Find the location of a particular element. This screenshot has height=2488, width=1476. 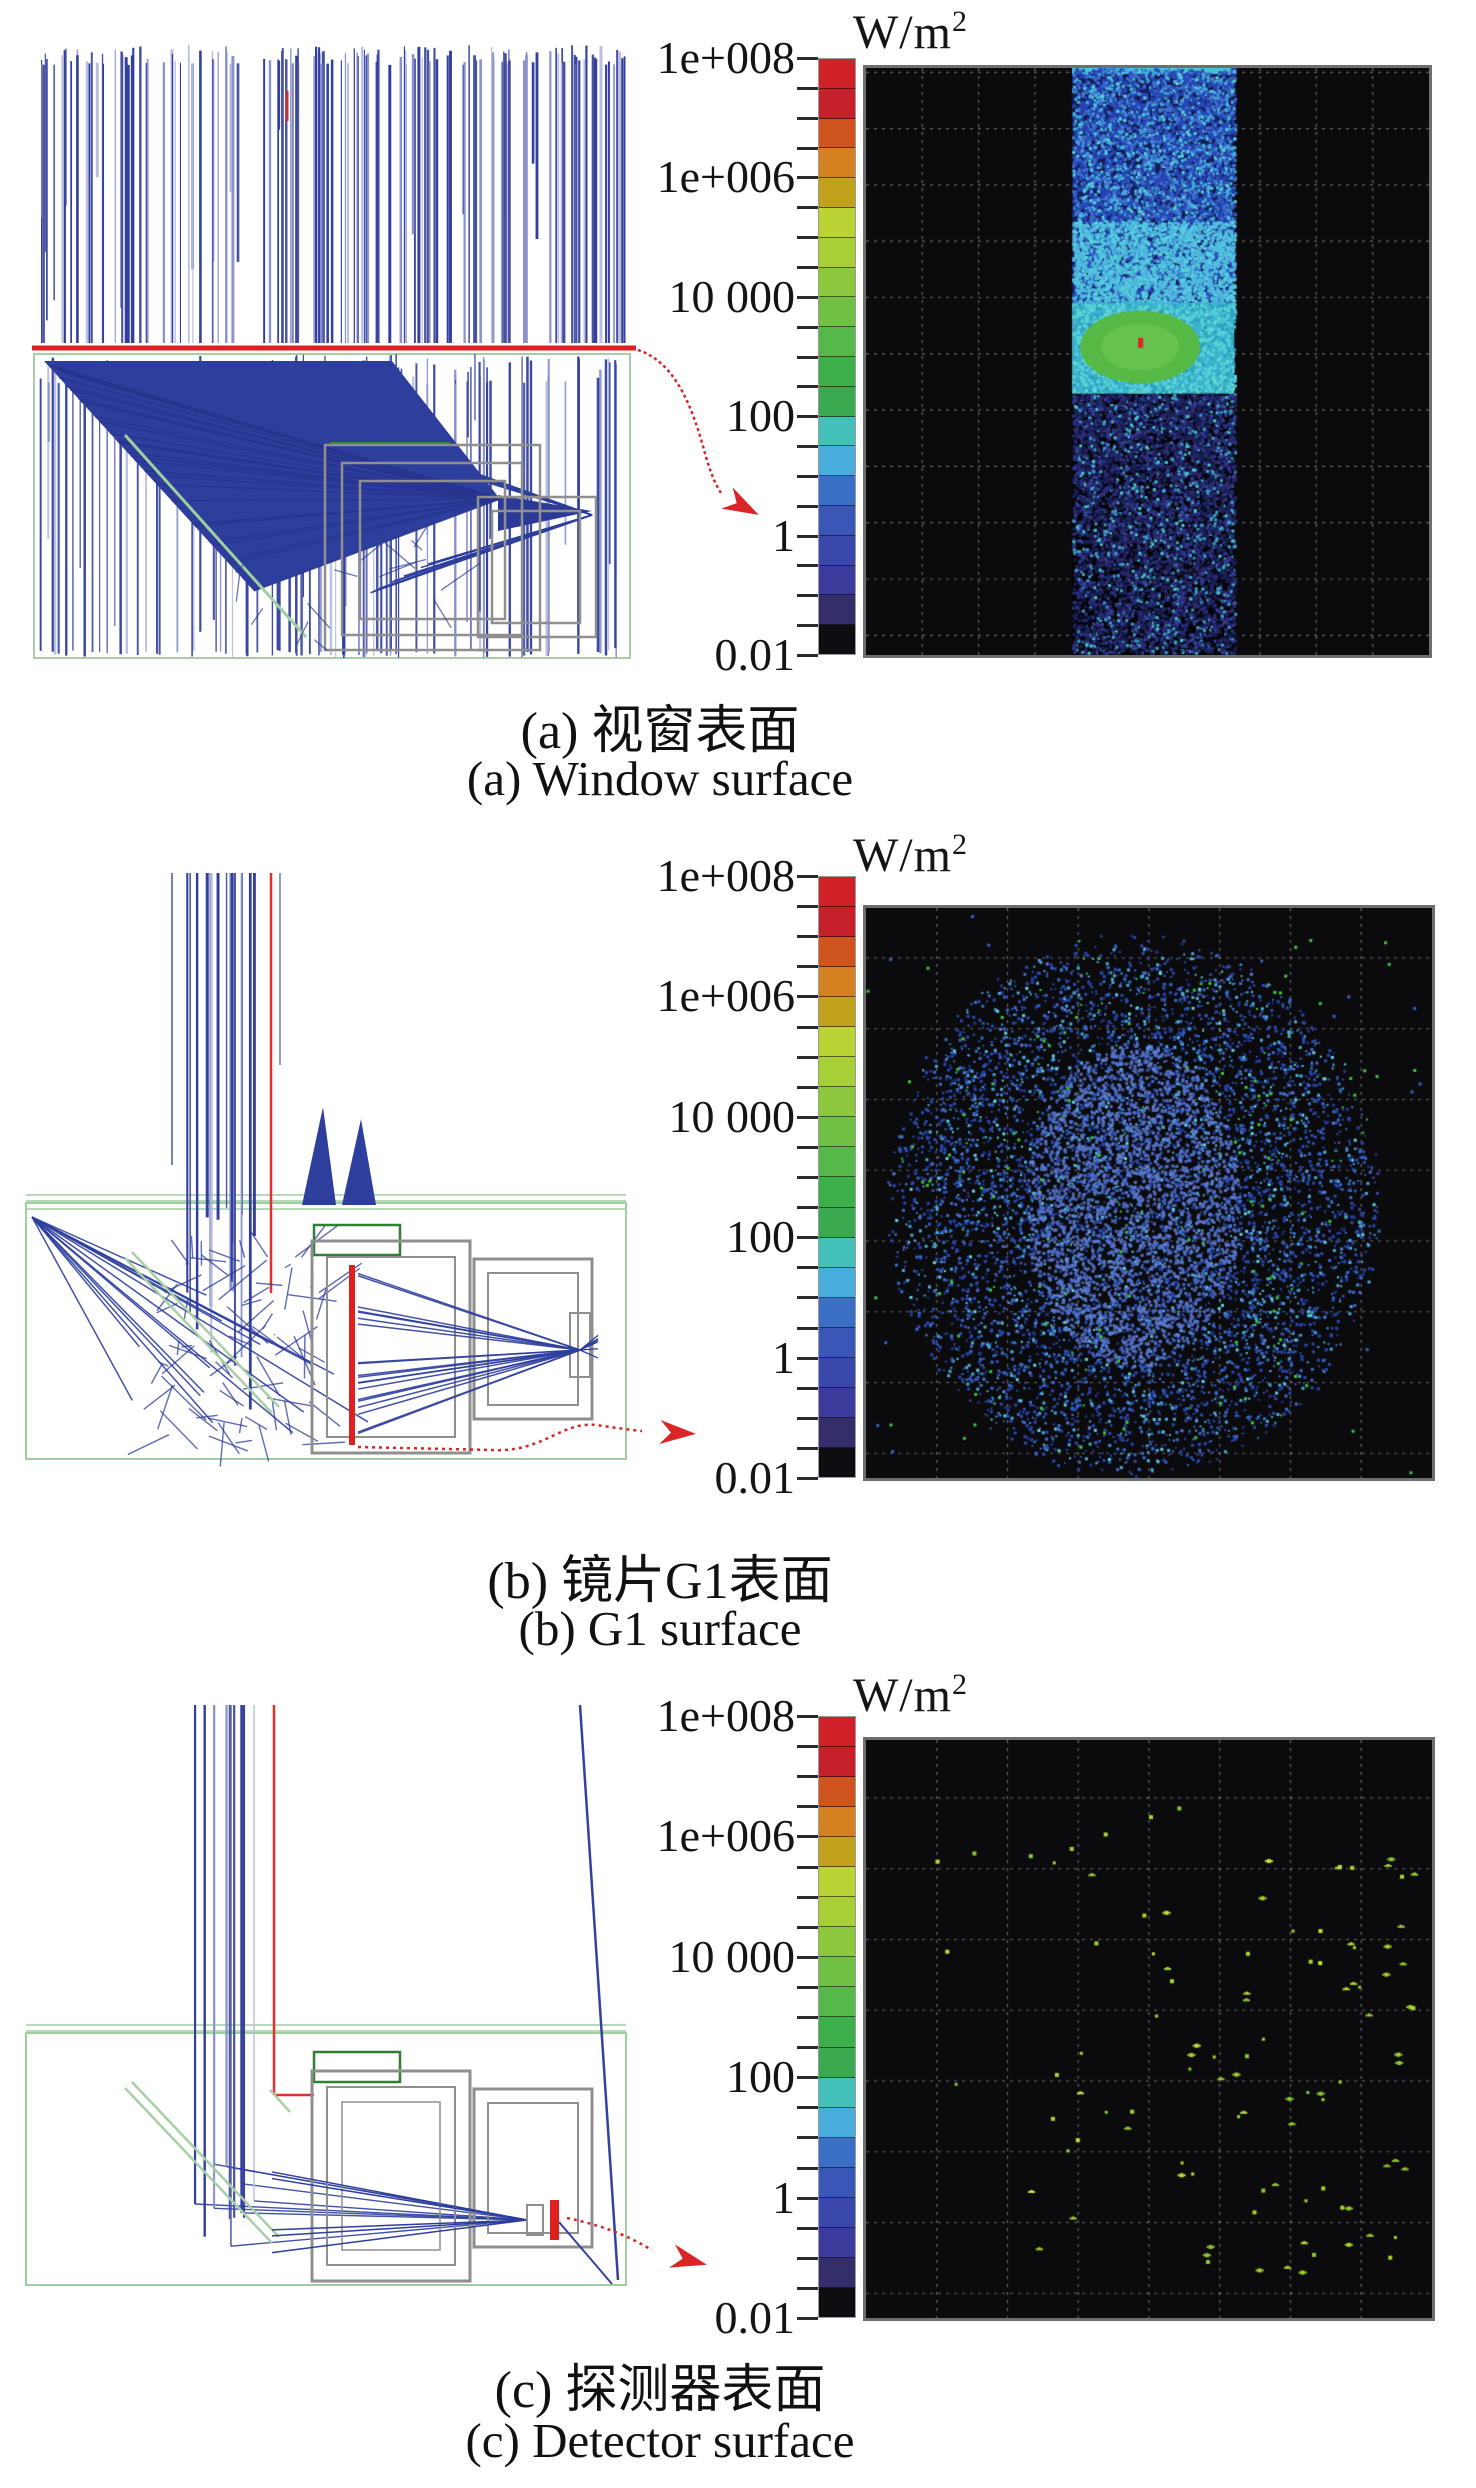

ray-trace-diagram-window is located at coordinates (395, 352).